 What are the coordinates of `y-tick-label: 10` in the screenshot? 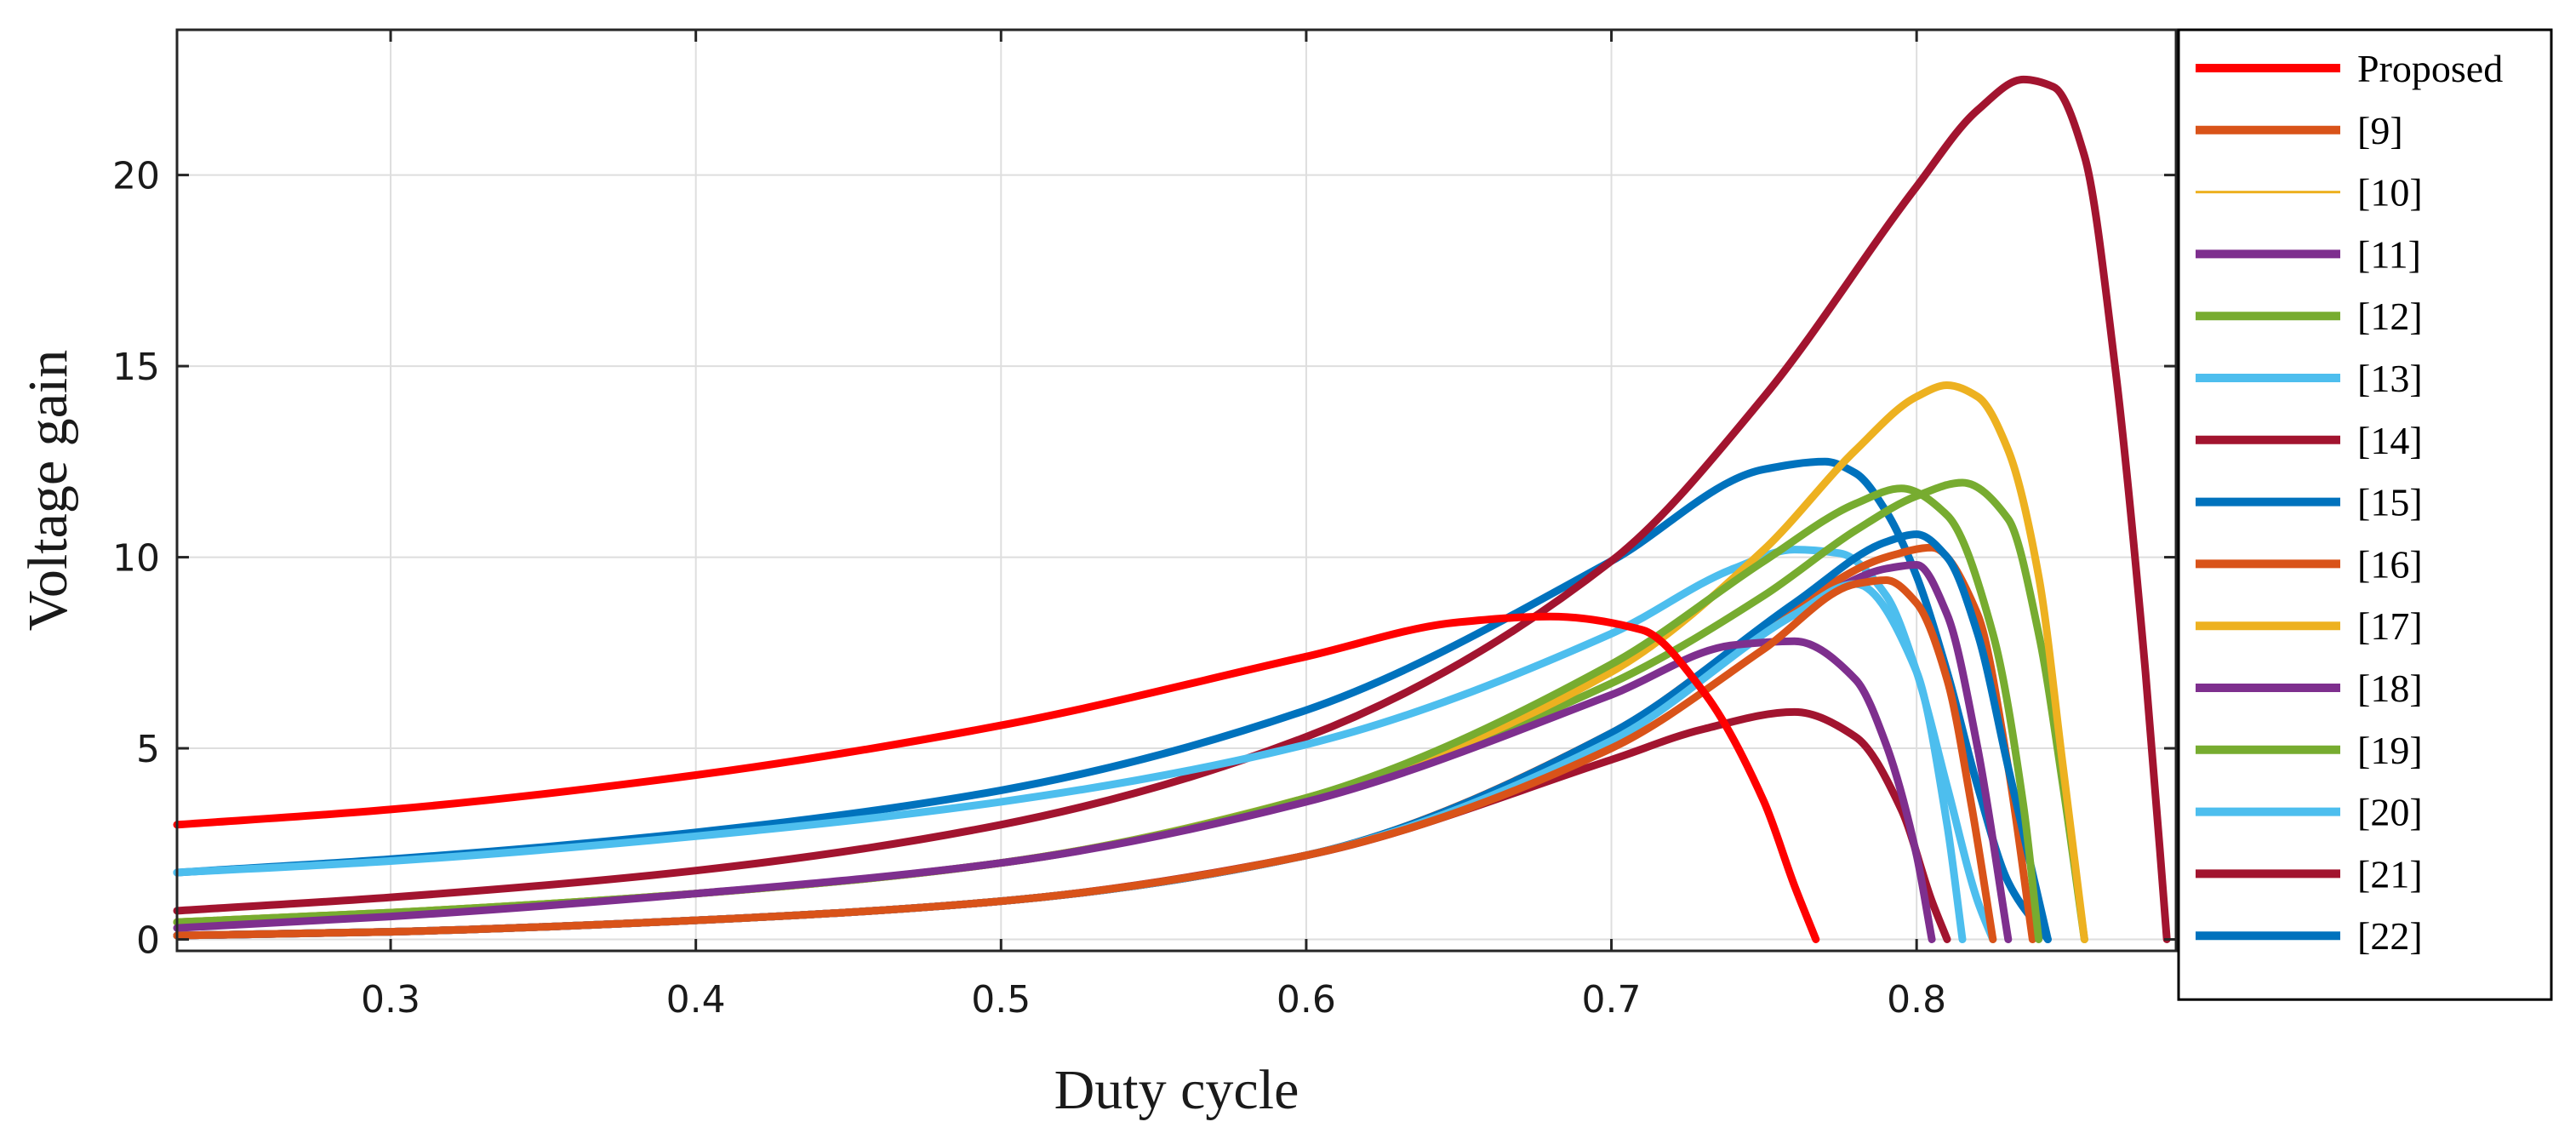 It's located at (136, 559).